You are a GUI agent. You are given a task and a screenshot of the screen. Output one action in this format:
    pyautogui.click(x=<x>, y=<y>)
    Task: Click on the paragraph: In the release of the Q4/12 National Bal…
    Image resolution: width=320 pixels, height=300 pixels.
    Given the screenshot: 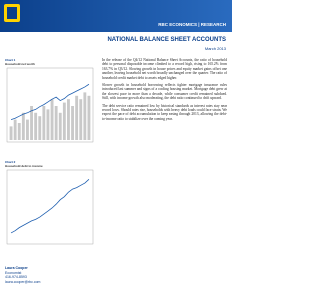 What is the action you would take?
    pyautogui.click(x=164, y=69)
    